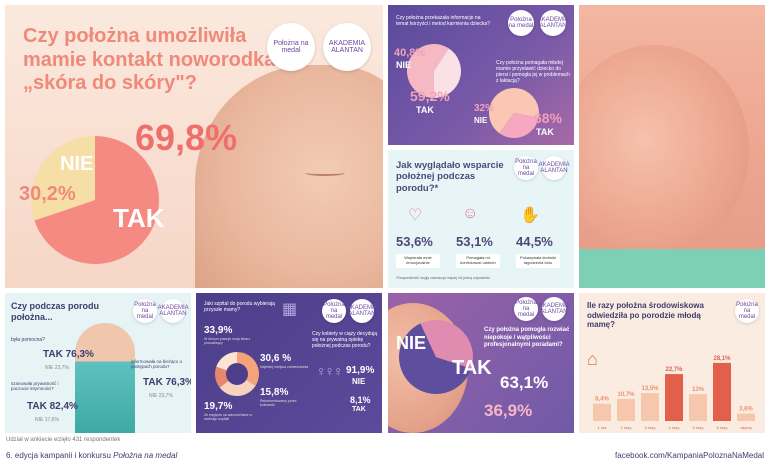 The width and height of the screenshot is (770, 468). I want to click on people-icon: ♀♀♀, so click(329, 371).